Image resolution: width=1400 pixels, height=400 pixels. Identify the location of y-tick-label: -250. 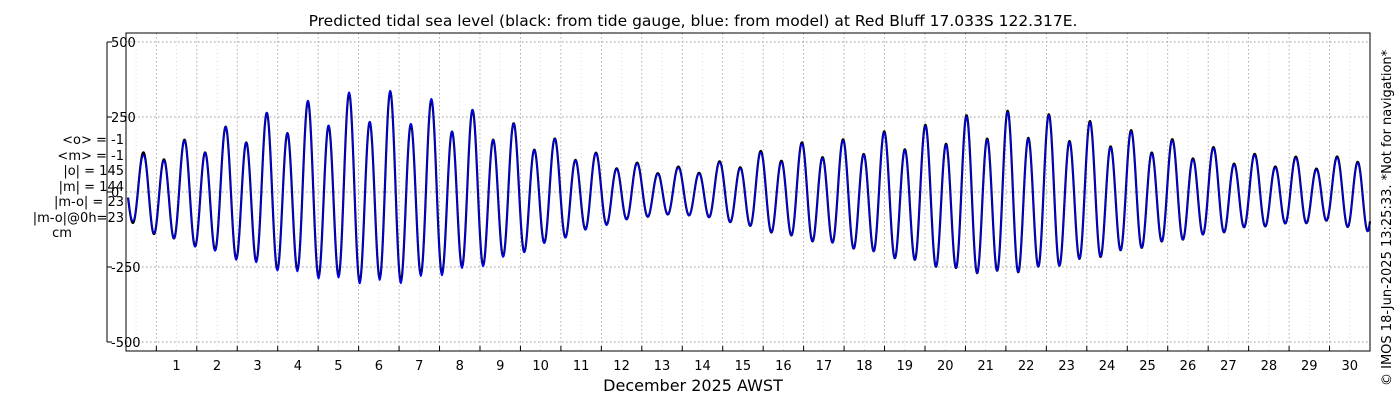
(126, 268).